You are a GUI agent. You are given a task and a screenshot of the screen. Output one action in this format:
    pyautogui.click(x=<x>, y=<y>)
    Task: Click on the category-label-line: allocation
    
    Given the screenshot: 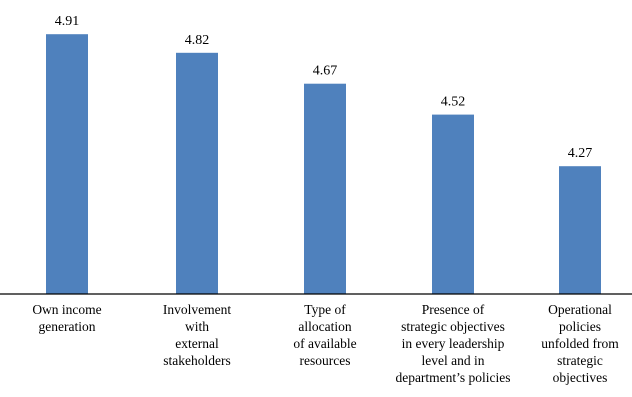 What is the action you would take?
    pyautogui.click(x=324, y=326)
    